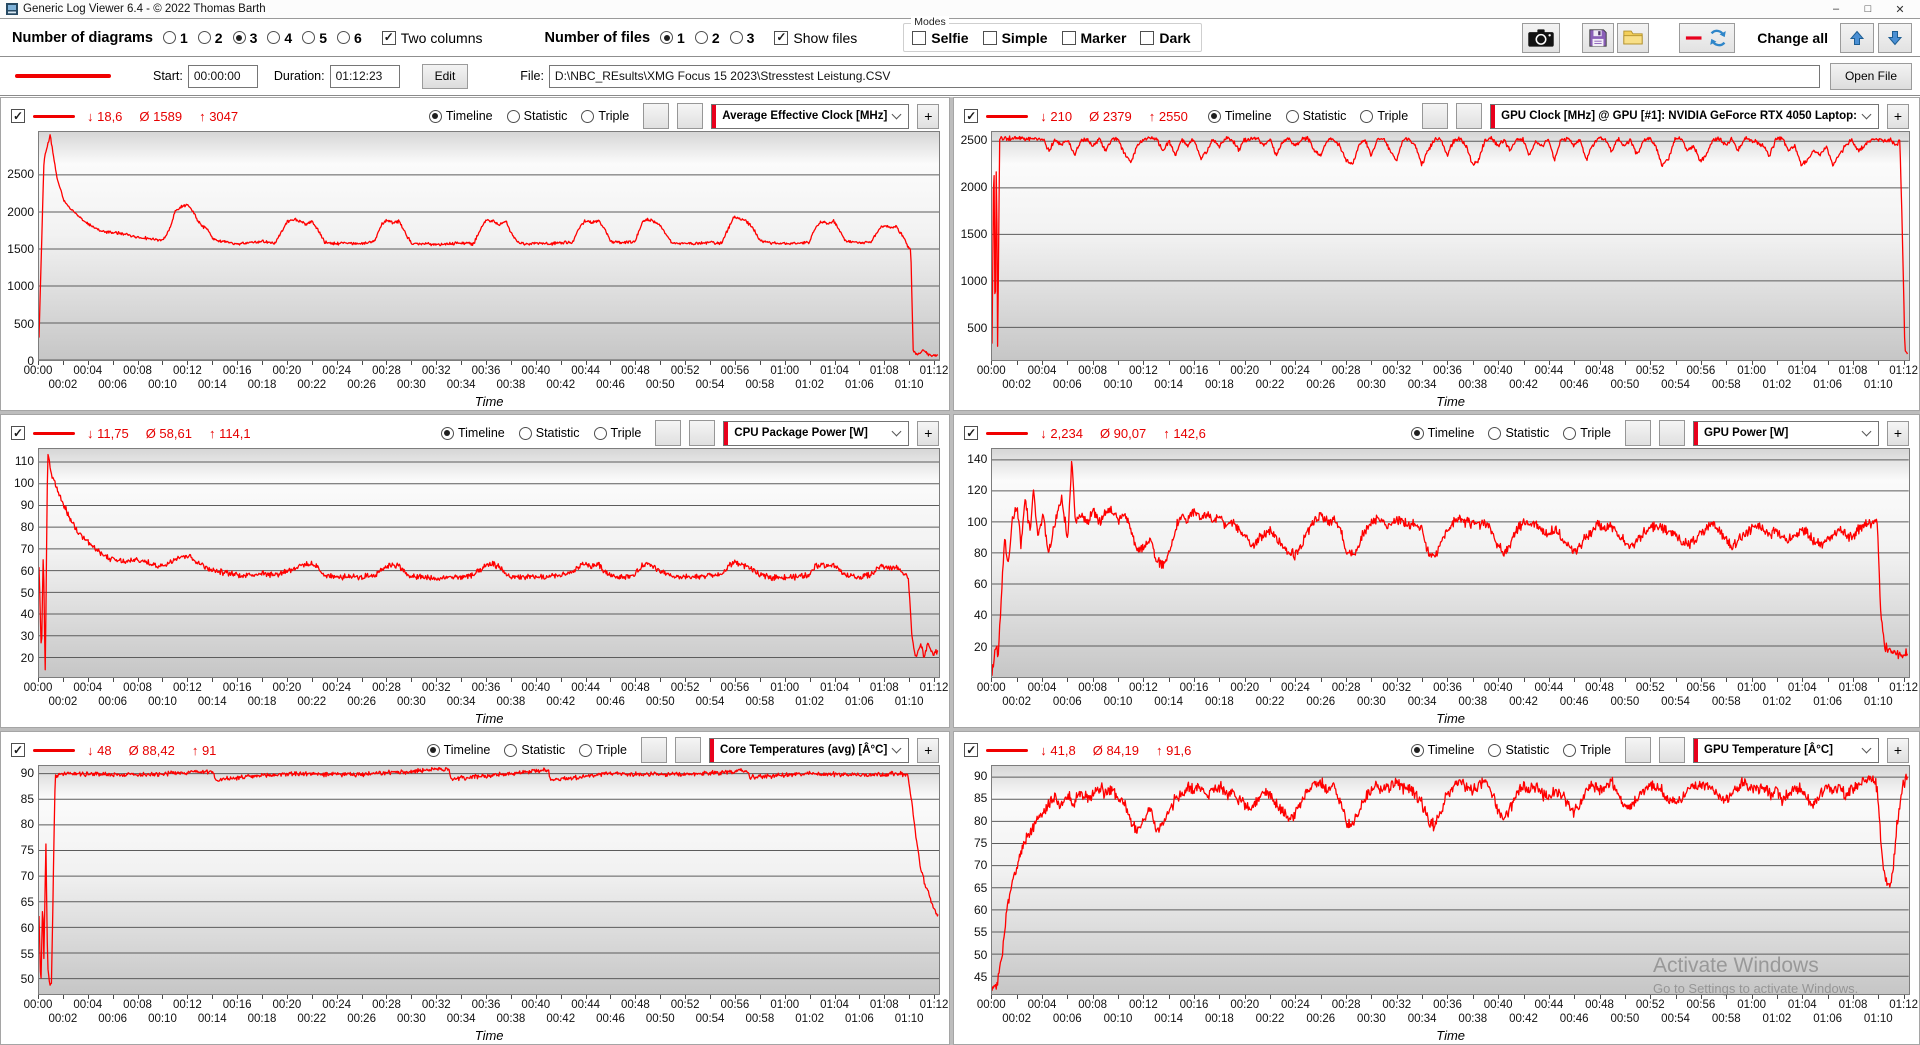  I want to click on diagram-count-5: 5, so click(314, 38).